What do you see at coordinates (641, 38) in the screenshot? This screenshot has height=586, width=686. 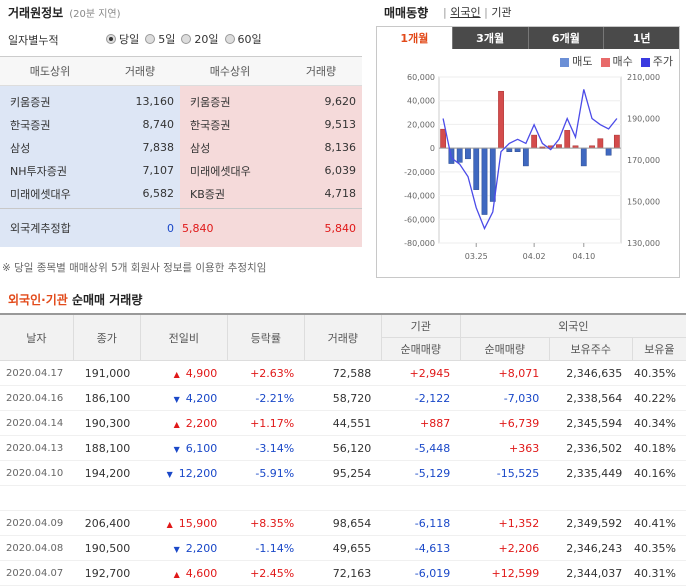 I see `tab-1year: 1년` at bounding box center [641, 38].